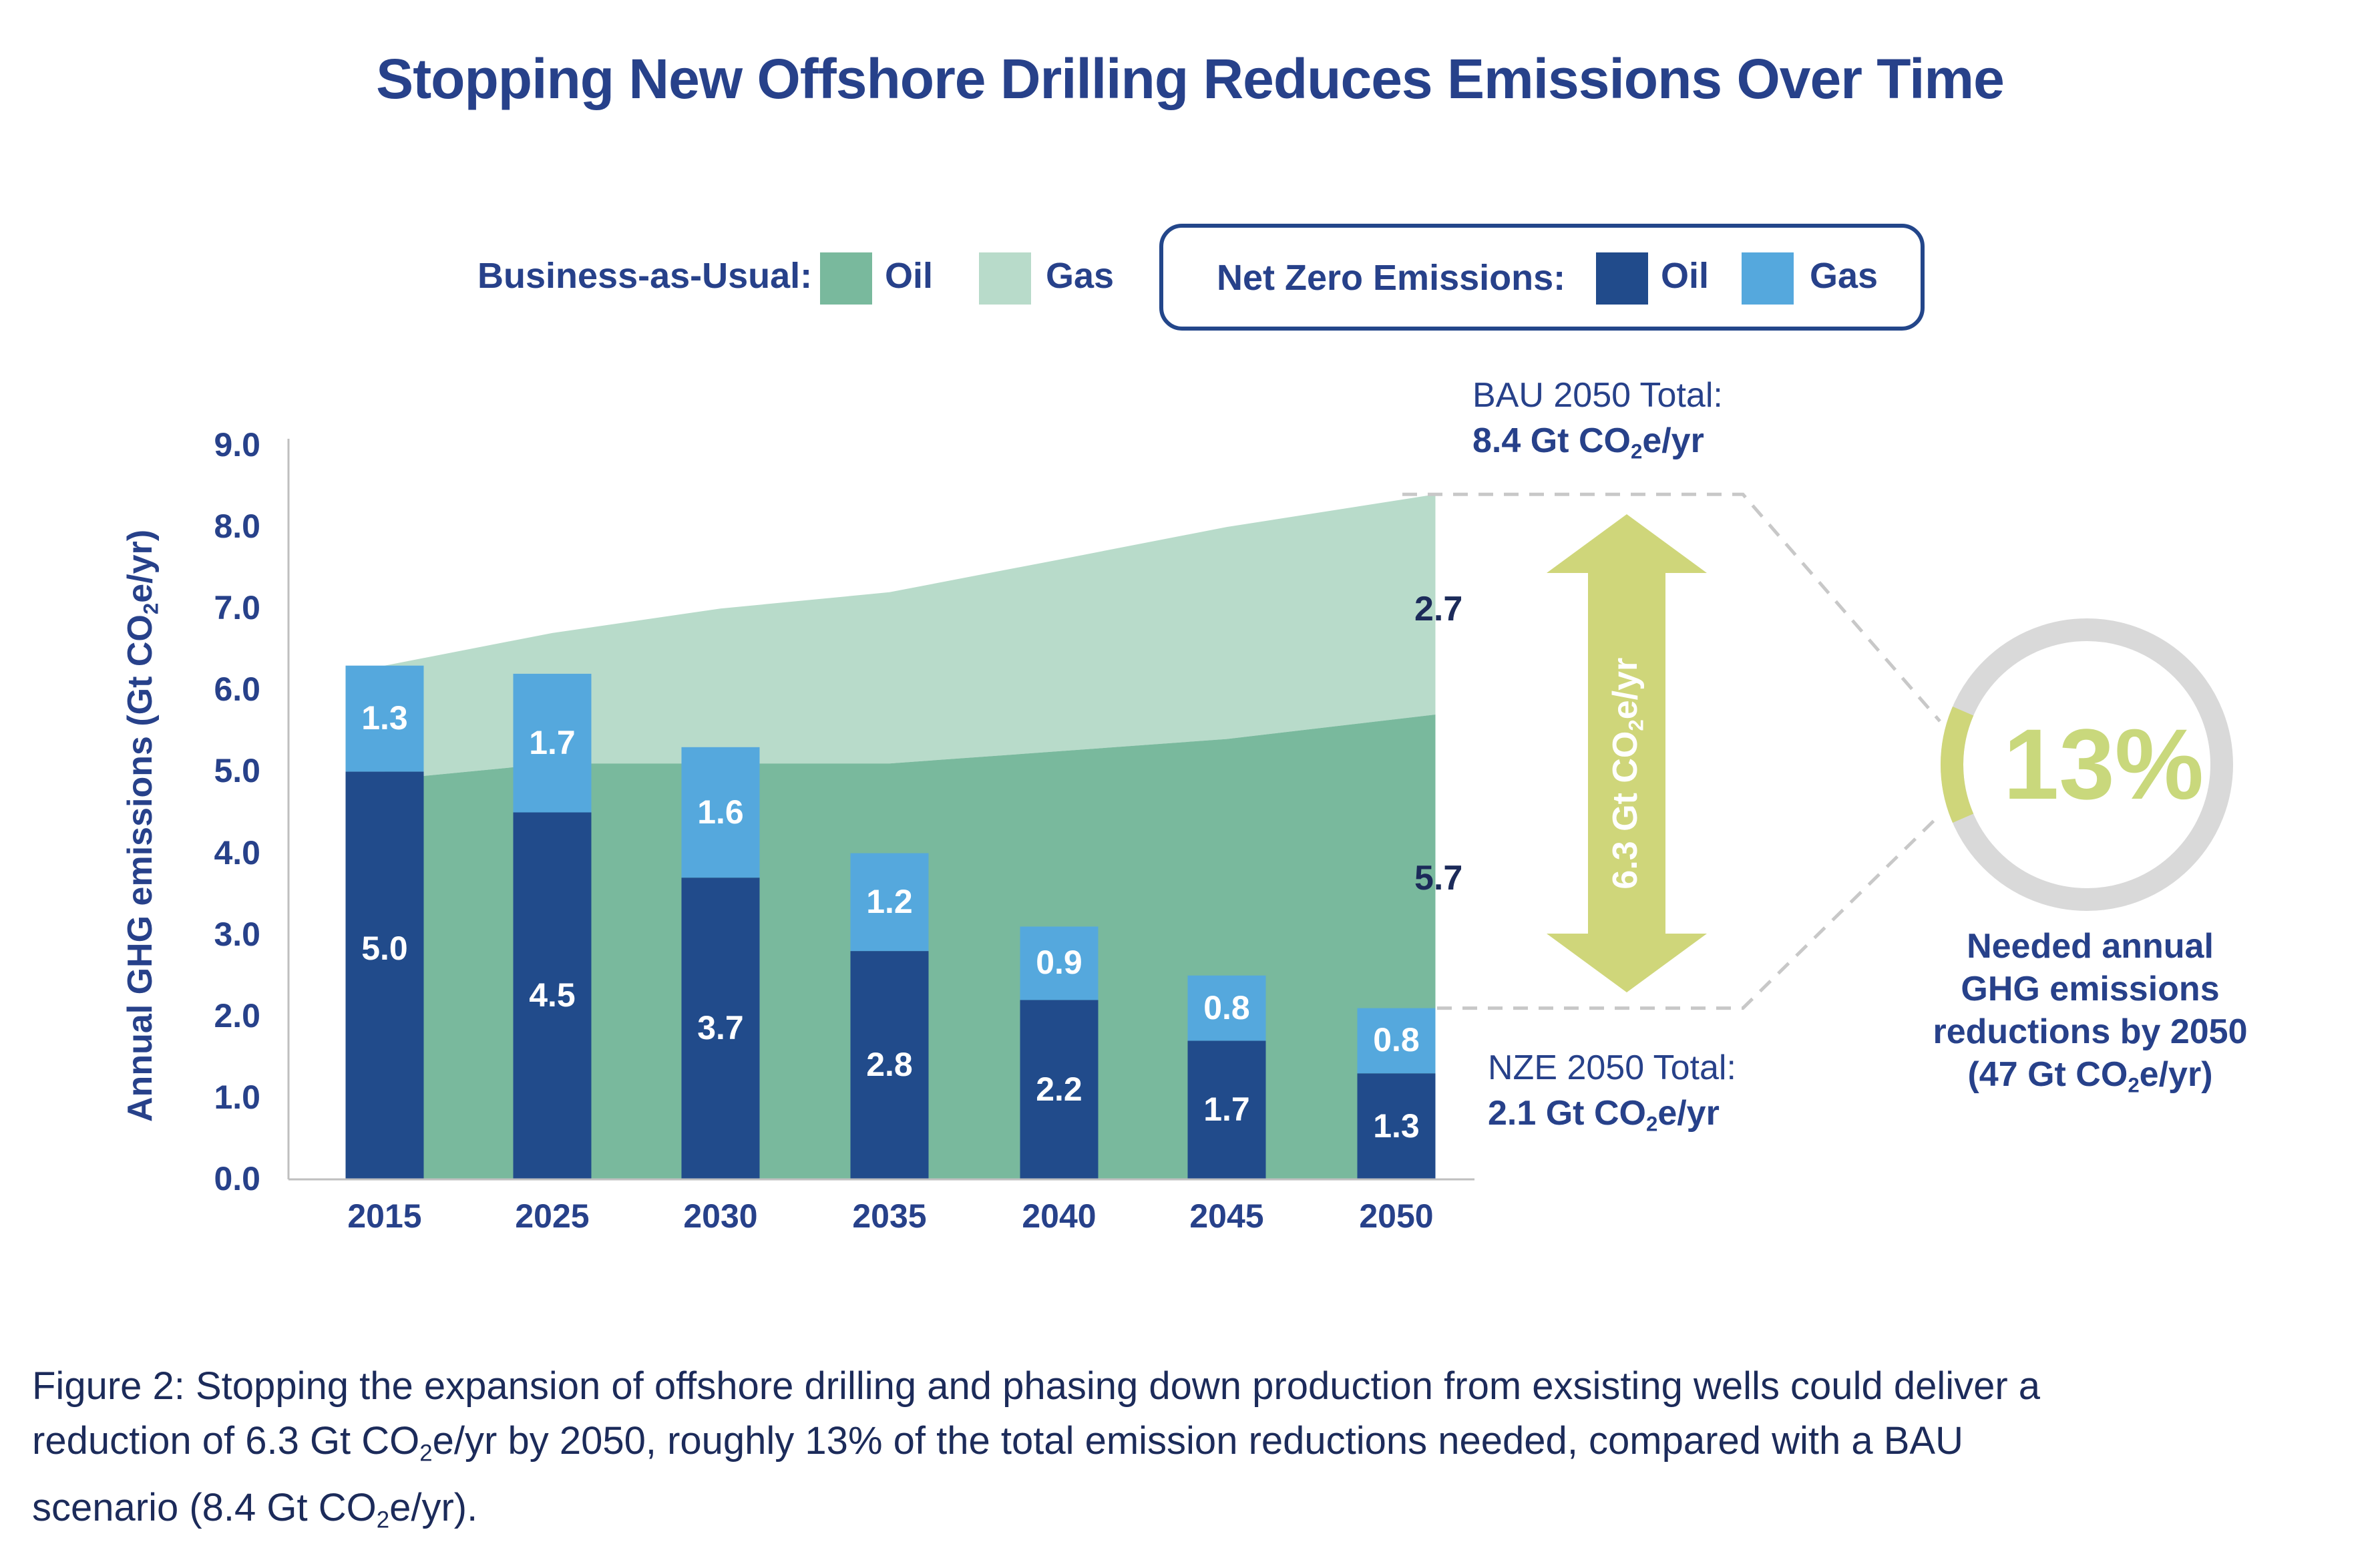 This screenshot has height=1548, width=2380. Describe the element at coordinates (1768, 278) in the screenshot. I see `legend-nze-gas-swatch` at that location.